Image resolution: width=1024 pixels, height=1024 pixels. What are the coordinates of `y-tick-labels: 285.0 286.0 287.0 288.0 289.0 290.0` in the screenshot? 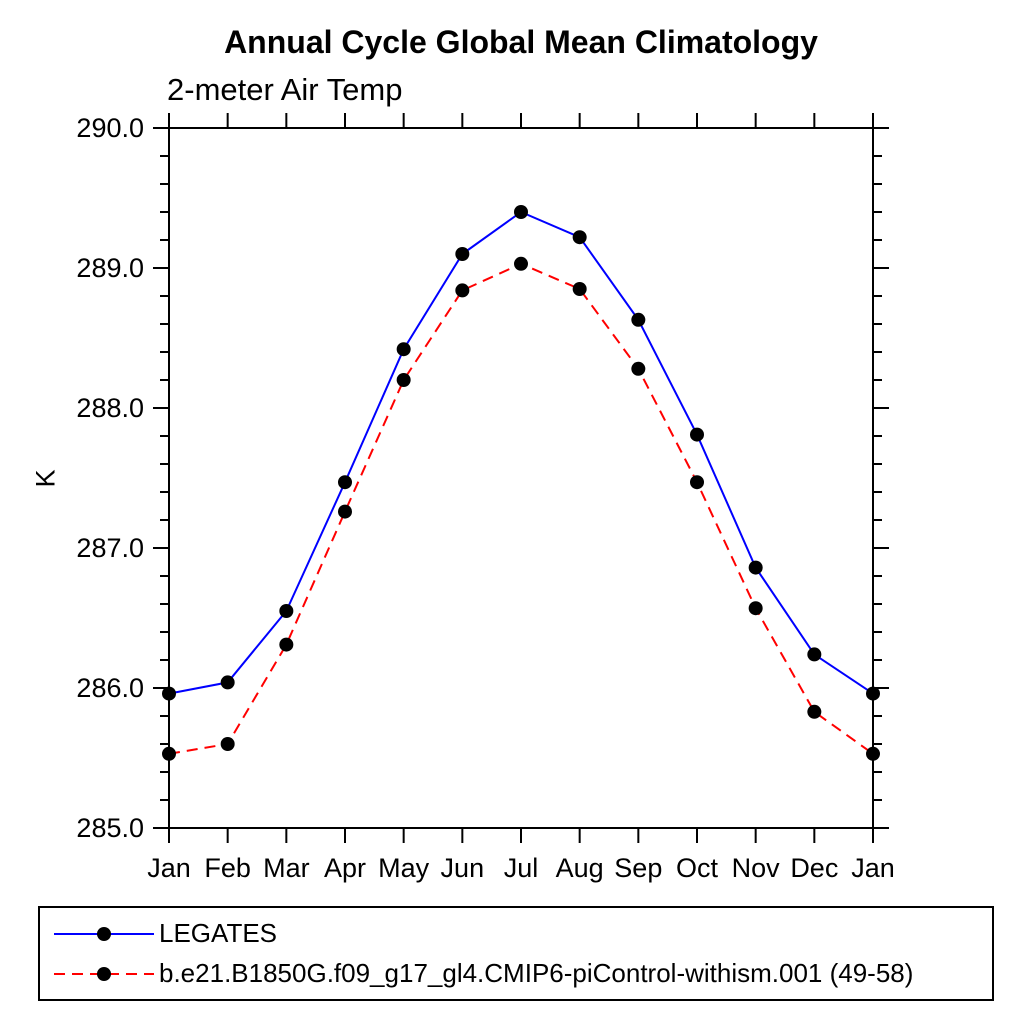 It's located at (110, 478).